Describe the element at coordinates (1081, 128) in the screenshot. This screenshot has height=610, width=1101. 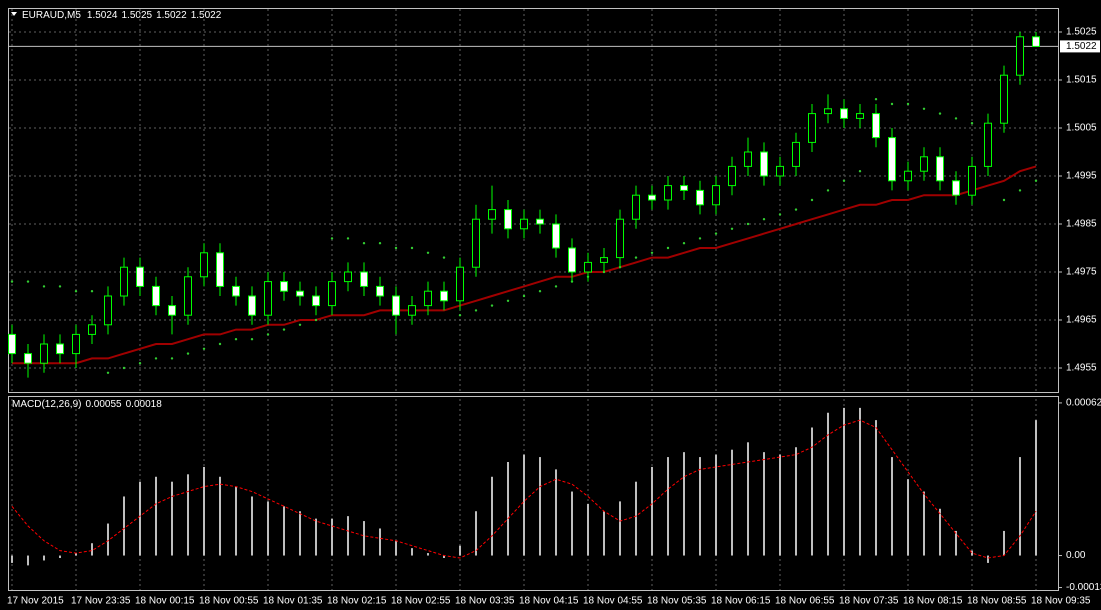
I see `y-tick-label: 1.5005` at that location.